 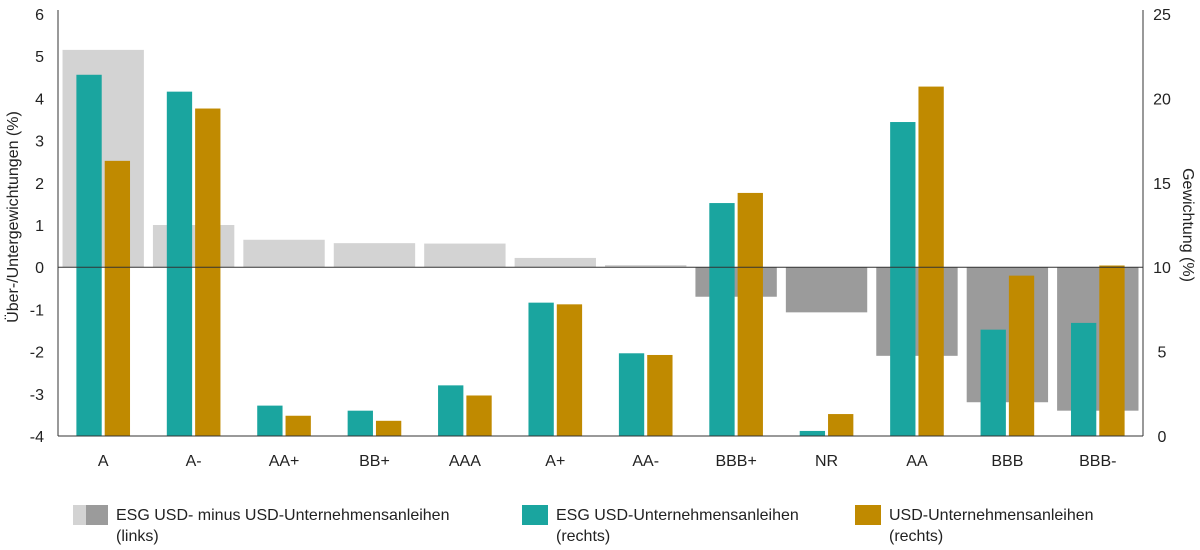 What do you see at coordinates (39, 142) in the screenshot?
I see `left-tick-label: 3` at bounding box center [39, 142].